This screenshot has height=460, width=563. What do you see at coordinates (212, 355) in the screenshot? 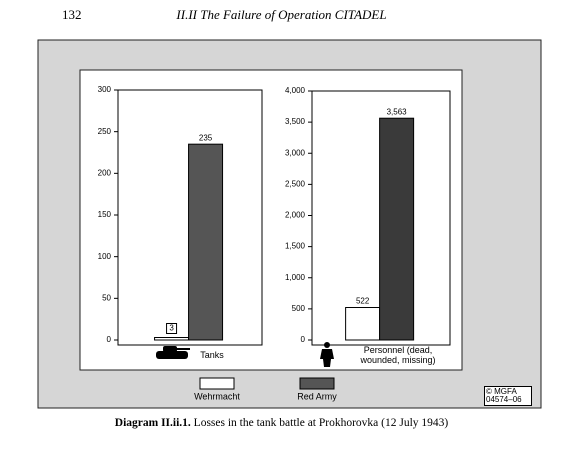
I see `category-label: Tanks` at bounding box center [212, 355].